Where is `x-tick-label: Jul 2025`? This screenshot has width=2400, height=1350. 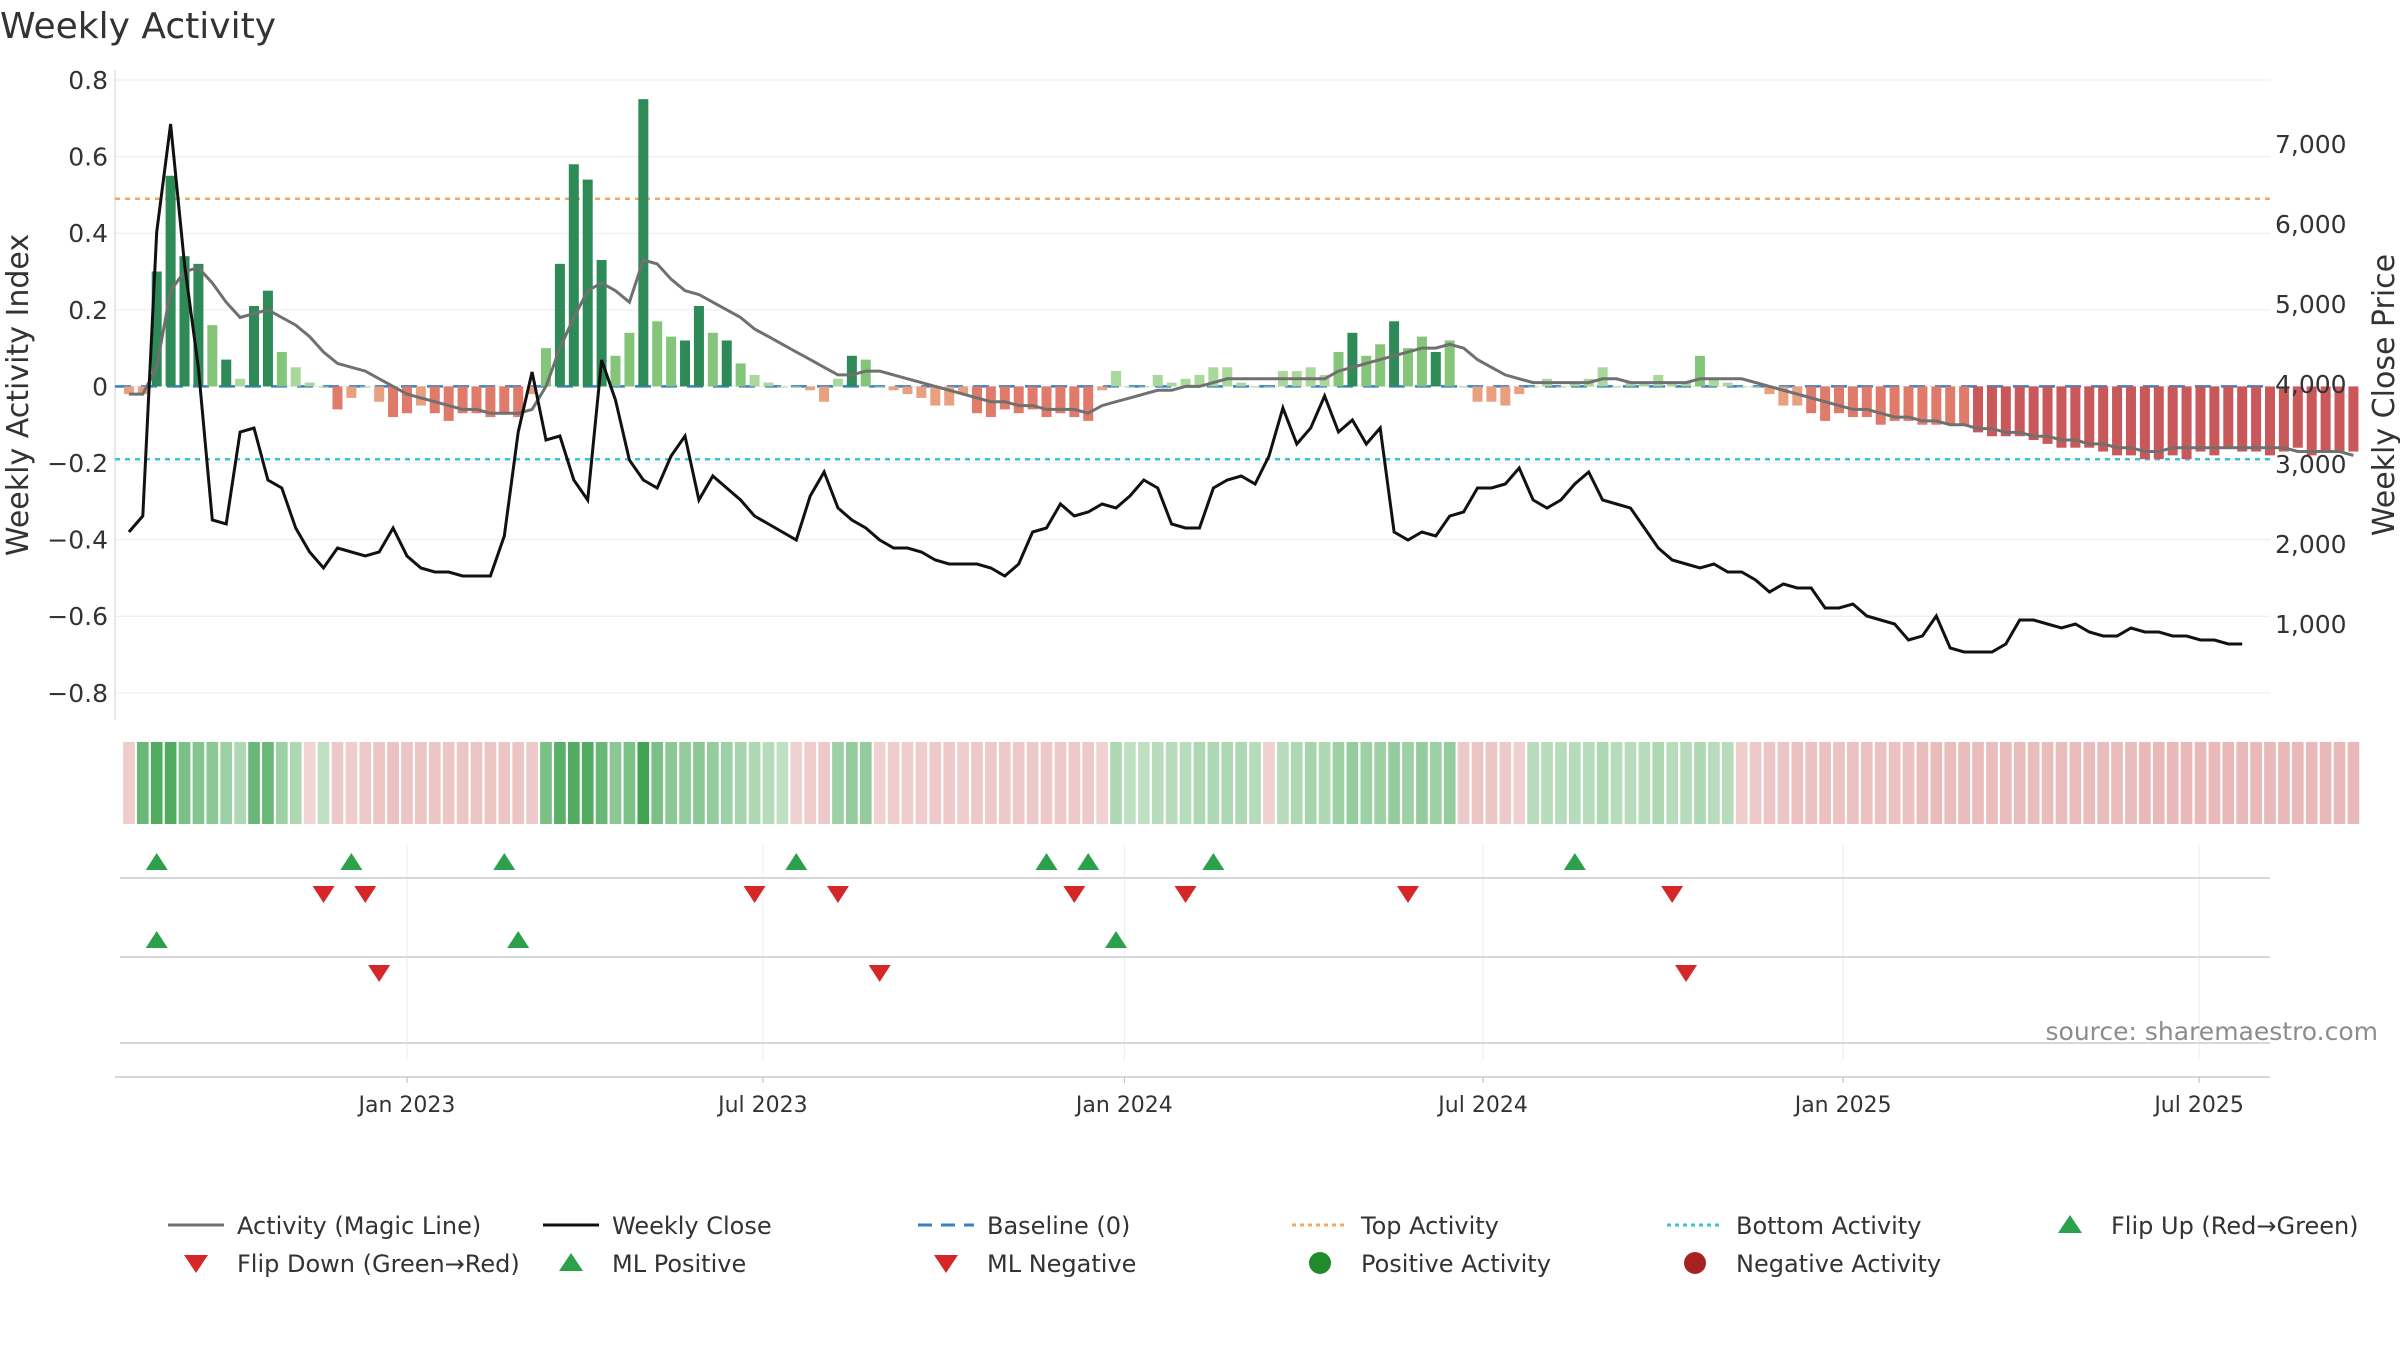
x-tick-label: Jul 2025 is located at coordinates (2198, 1105).